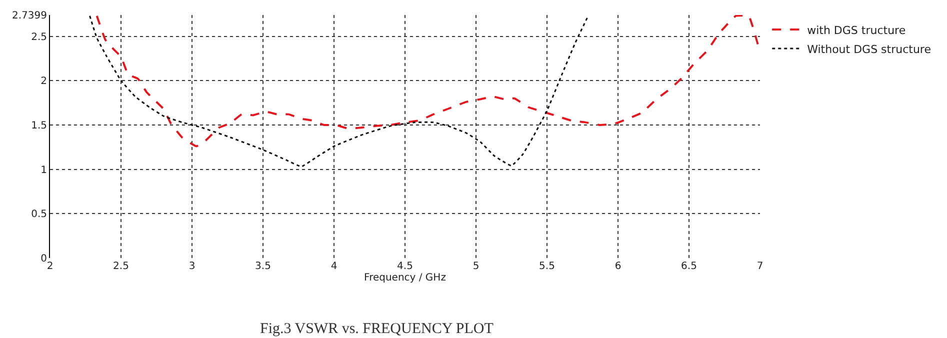 The height and width of the screenshot is (338, 947). Describe the element at coordinates (39, 126) in the screenshot. I see `y-tick-label: 1.5` at that location.